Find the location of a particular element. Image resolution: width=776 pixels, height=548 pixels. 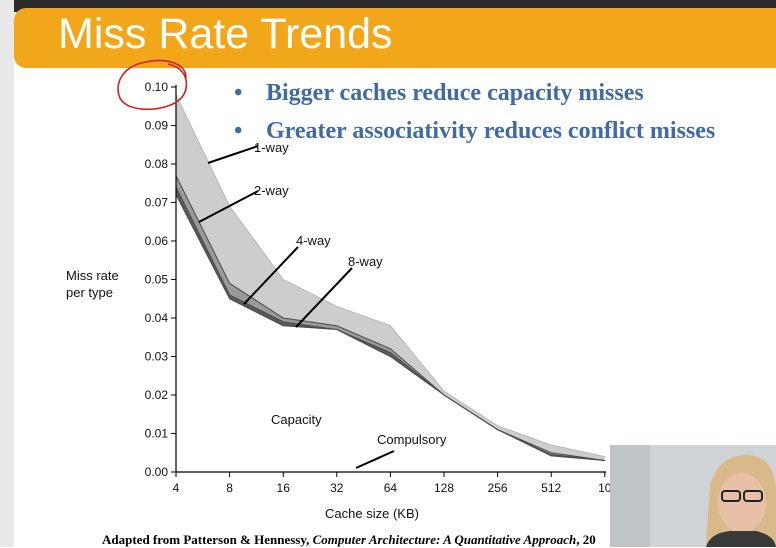

leader-line-8-way is located at coordinates (324, 297).